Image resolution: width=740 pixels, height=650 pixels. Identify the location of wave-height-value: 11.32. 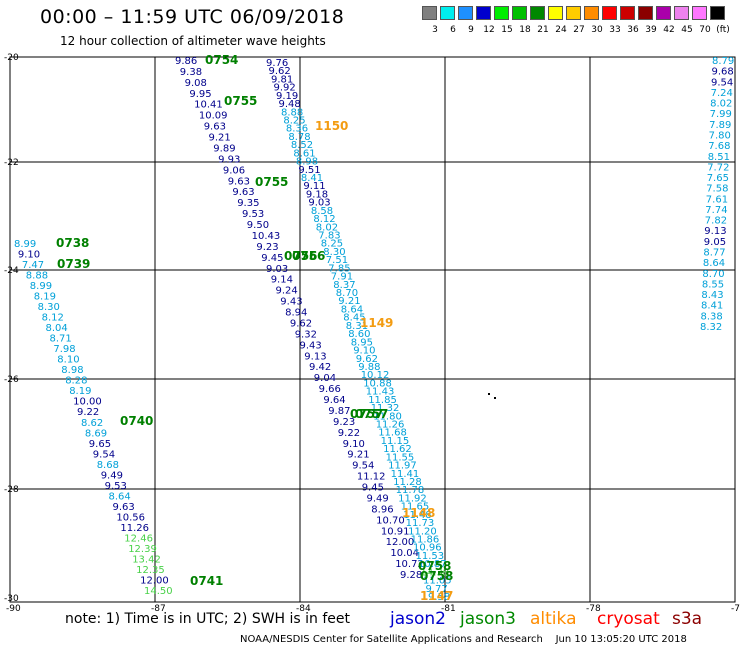
(385, 408).